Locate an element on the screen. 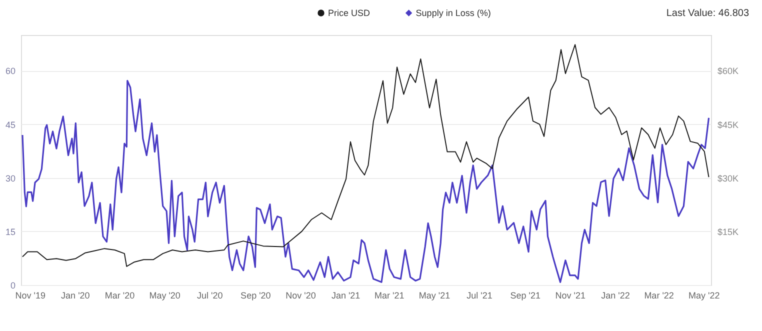 This screenshot has width=762, height=331. y2-tick-label: $45K is located at coordinates (728, 125).